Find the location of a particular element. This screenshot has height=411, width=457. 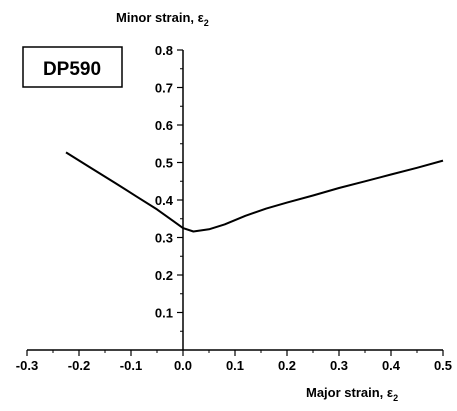

x-tick-label: 0.4 is located at coordinates (391, 365).